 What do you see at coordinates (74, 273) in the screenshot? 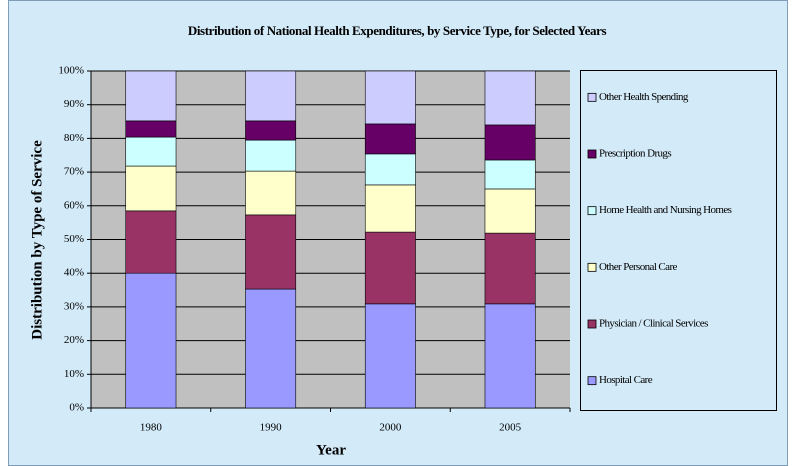
I see `y-tick-label: 40%` at bounding box center [74, 273].